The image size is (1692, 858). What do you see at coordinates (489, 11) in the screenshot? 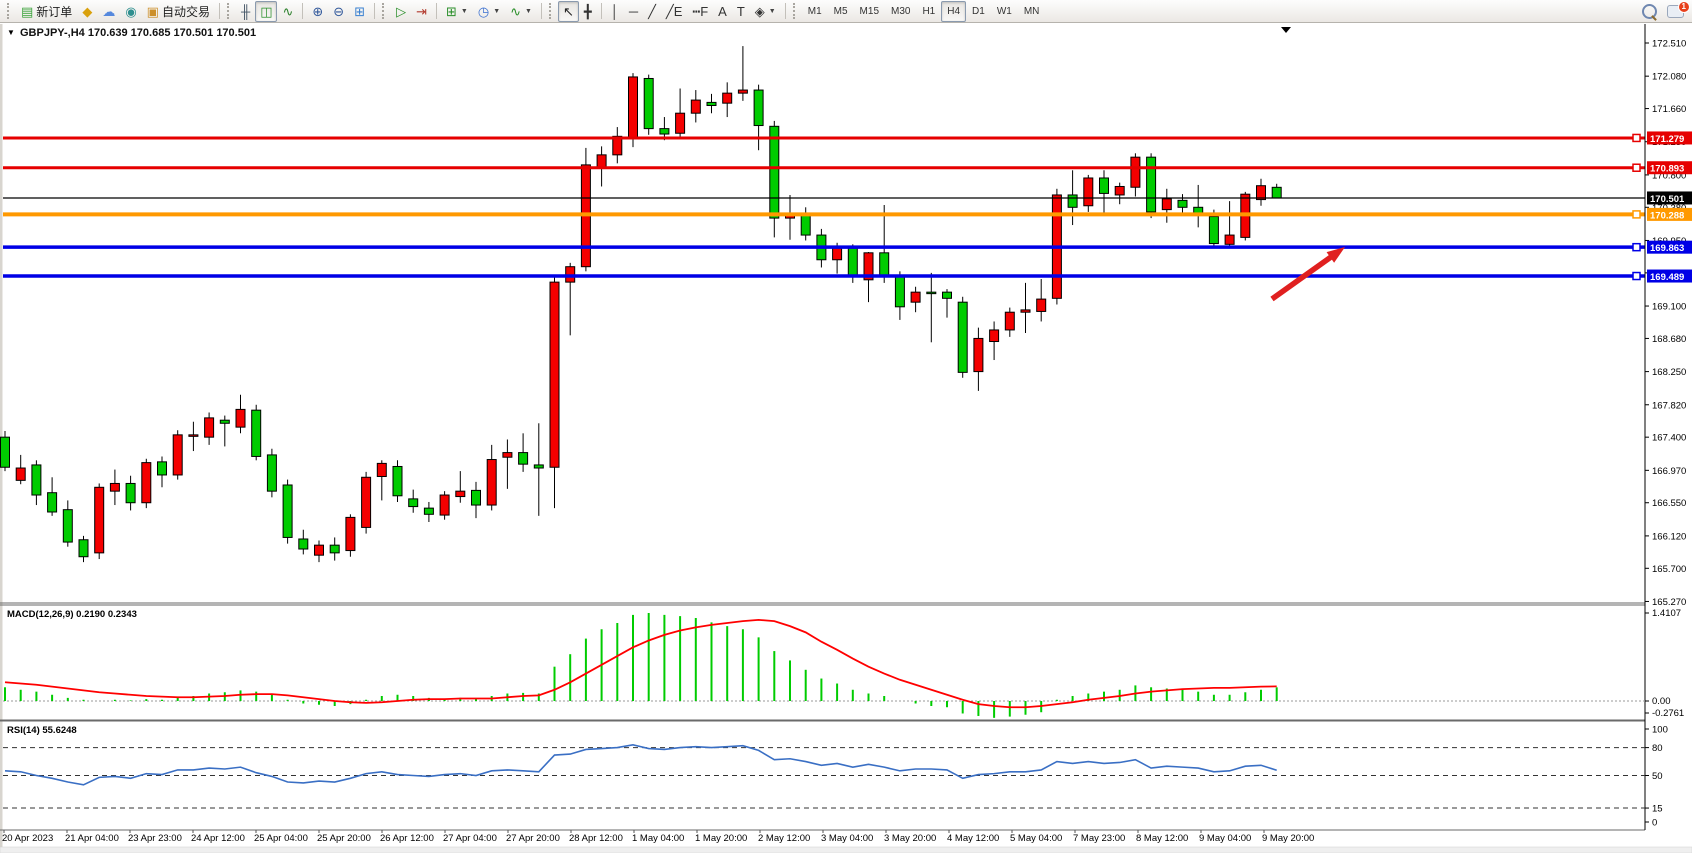
I see `periods-button: ◷ ▼` at bounding box center [489, 11].